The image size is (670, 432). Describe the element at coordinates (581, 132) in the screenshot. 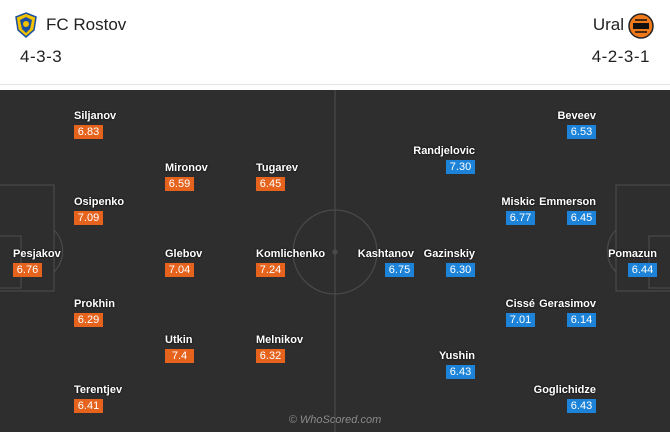

I see `player-rating: 6.53` at that location.